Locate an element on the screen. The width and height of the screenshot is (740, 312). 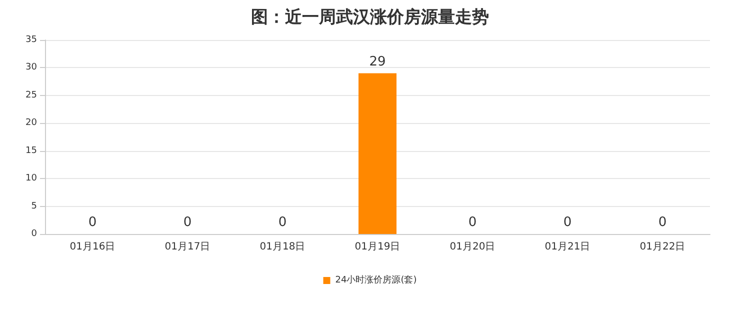
y-tick-label: 10 is located at coordinates (32, 179).